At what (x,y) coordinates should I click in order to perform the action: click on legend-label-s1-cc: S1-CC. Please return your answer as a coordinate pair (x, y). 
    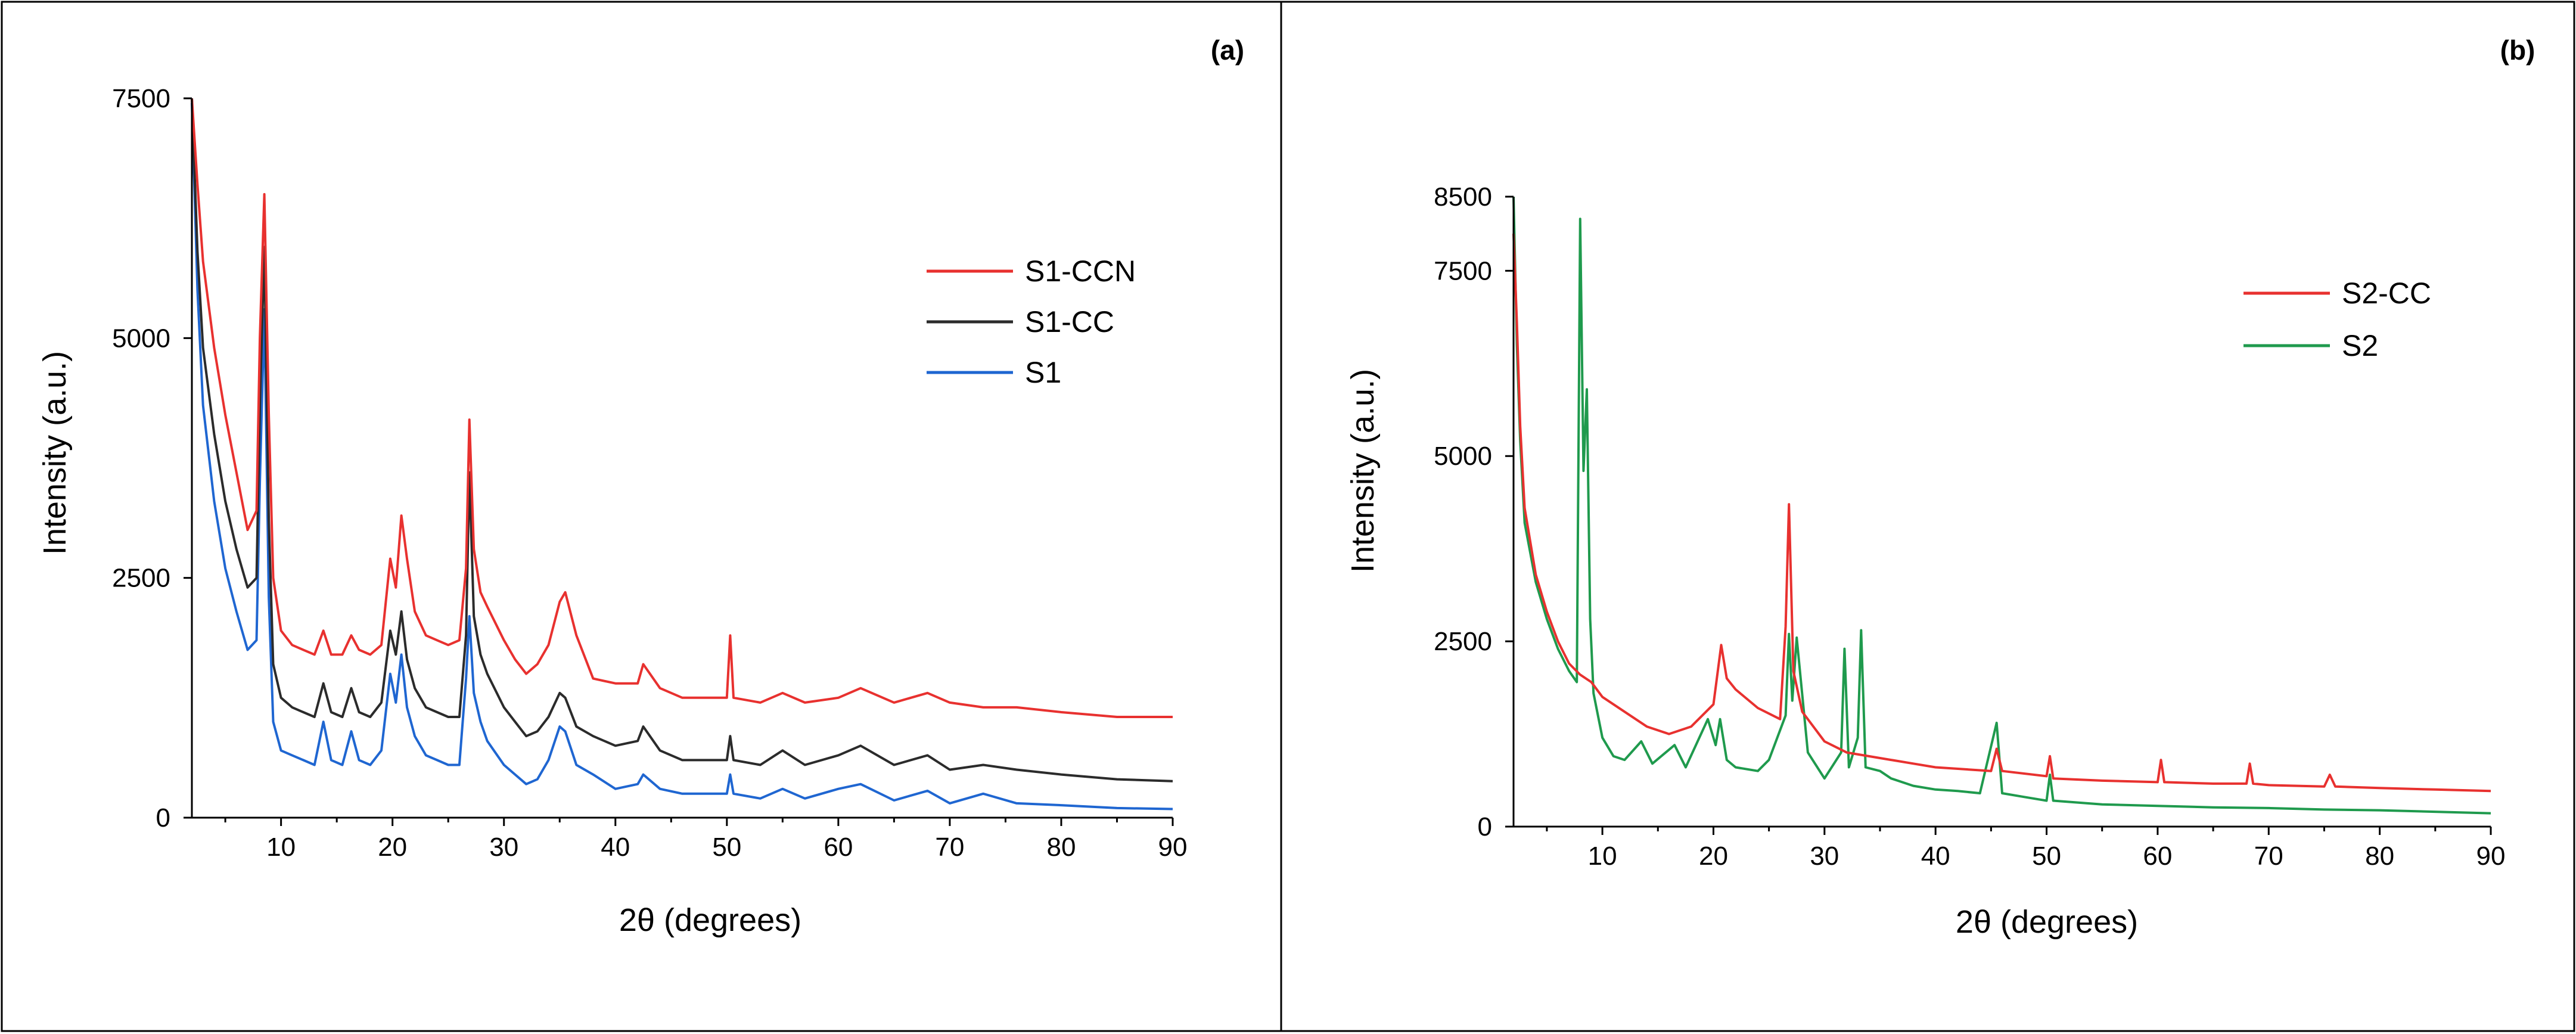
    Looking at the image, I should click on (1069, 322).